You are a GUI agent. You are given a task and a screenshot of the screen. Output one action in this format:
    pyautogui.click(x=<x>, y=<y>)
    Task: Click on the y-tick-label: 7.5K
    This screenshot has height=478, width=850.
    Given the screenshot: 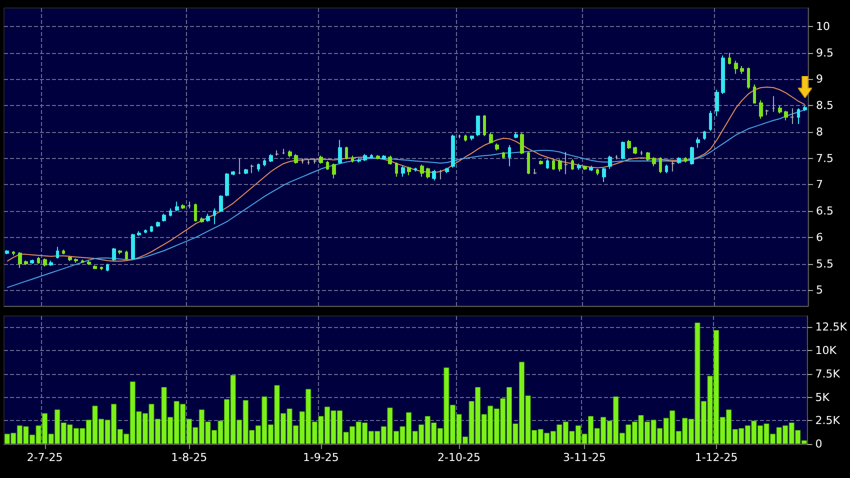 What is the action you would take?
    pyautogui.click(x=828, y=373)
    